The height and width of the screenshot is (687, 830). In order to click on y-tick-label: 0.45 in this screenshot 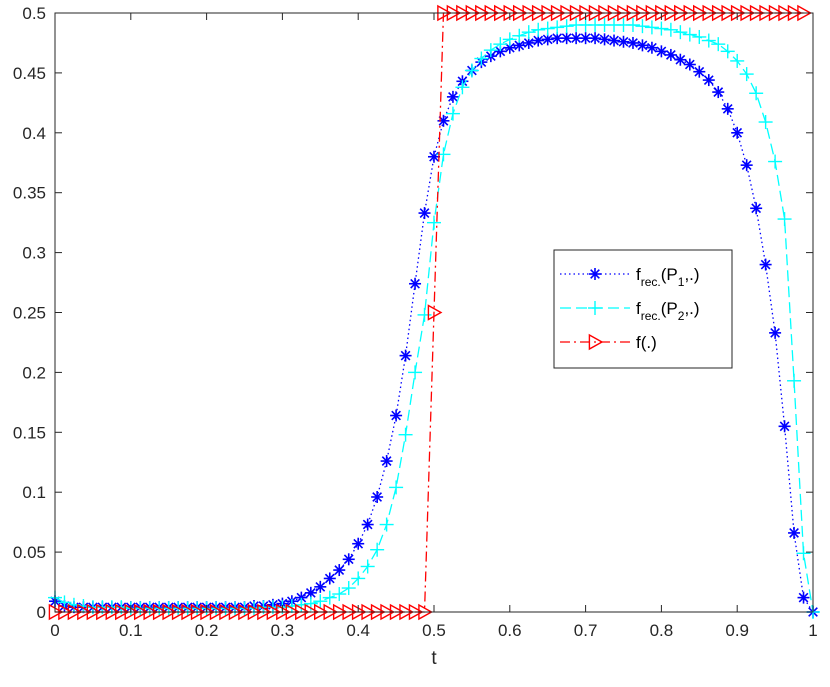, I will do `click(29, 73)`.